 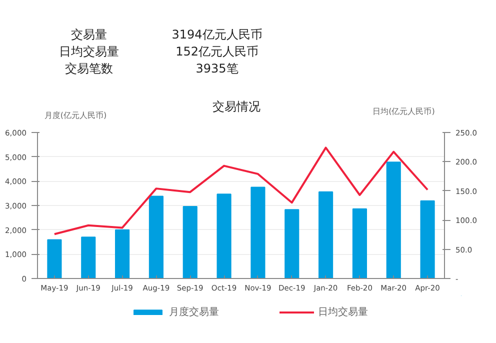 I want to click on legend-label: 月度交易量, so click(x=194, y=312).